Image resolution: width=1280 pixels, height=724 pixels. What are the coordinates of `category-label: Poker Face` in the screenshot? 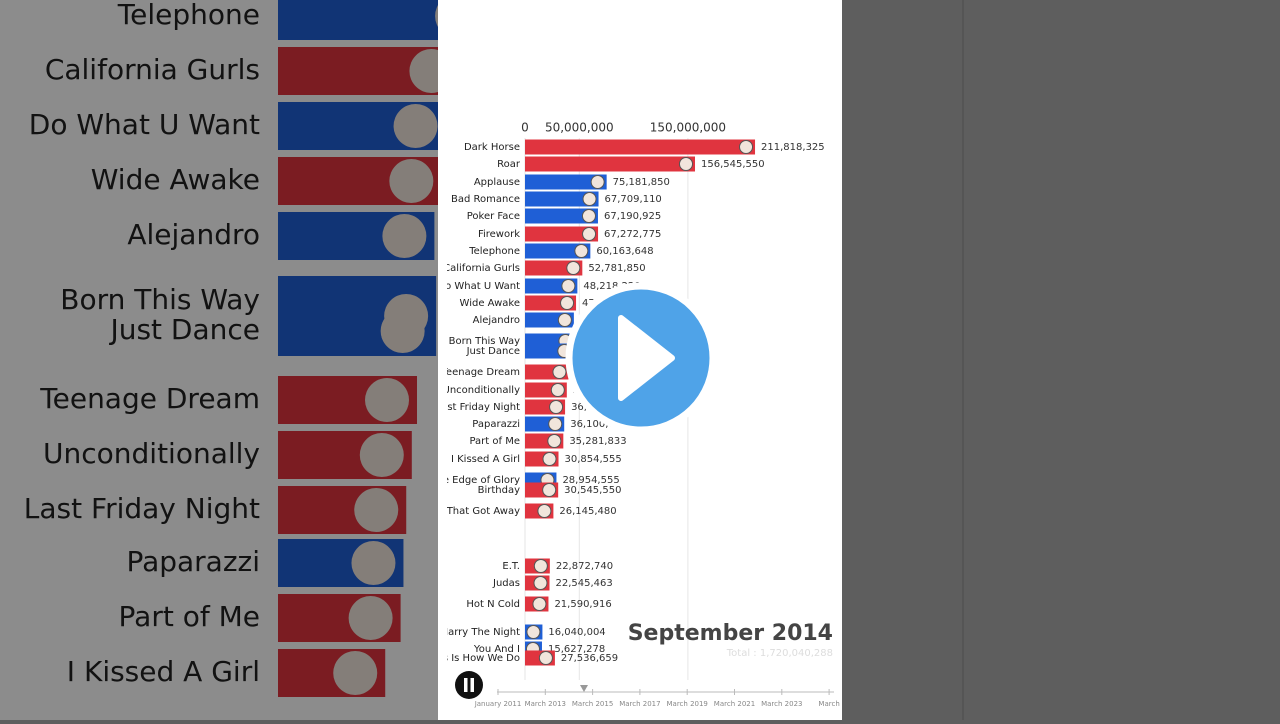 It's located at (493, 216).